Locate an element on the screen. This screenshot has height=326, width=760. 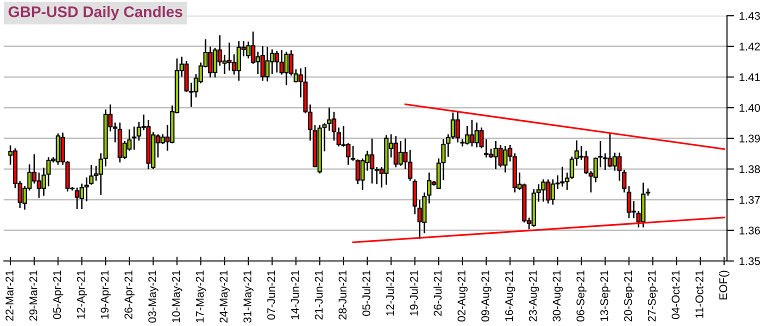
x-tick-label: 12-Apr-21 is located at coordinates (82, 294).